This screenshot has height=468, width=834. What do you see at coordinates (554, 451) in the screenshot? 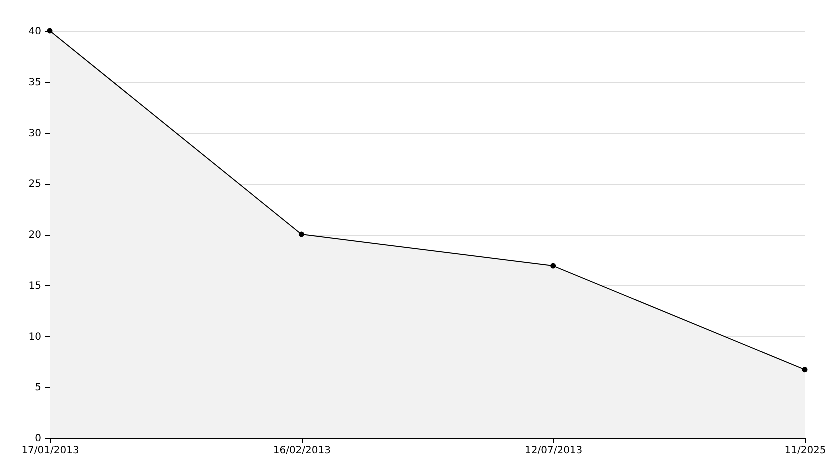
I see `x-tick-label: 12/07/2013` at bounding box center [554, 451].